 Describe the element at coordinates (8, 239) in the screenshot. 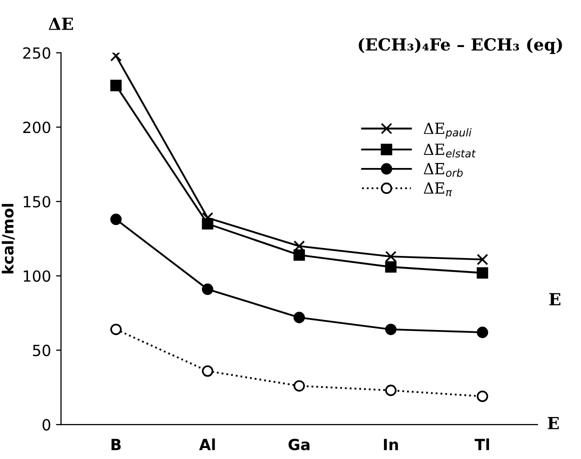

I see `y-axis-title: kcal/mol` at that location.